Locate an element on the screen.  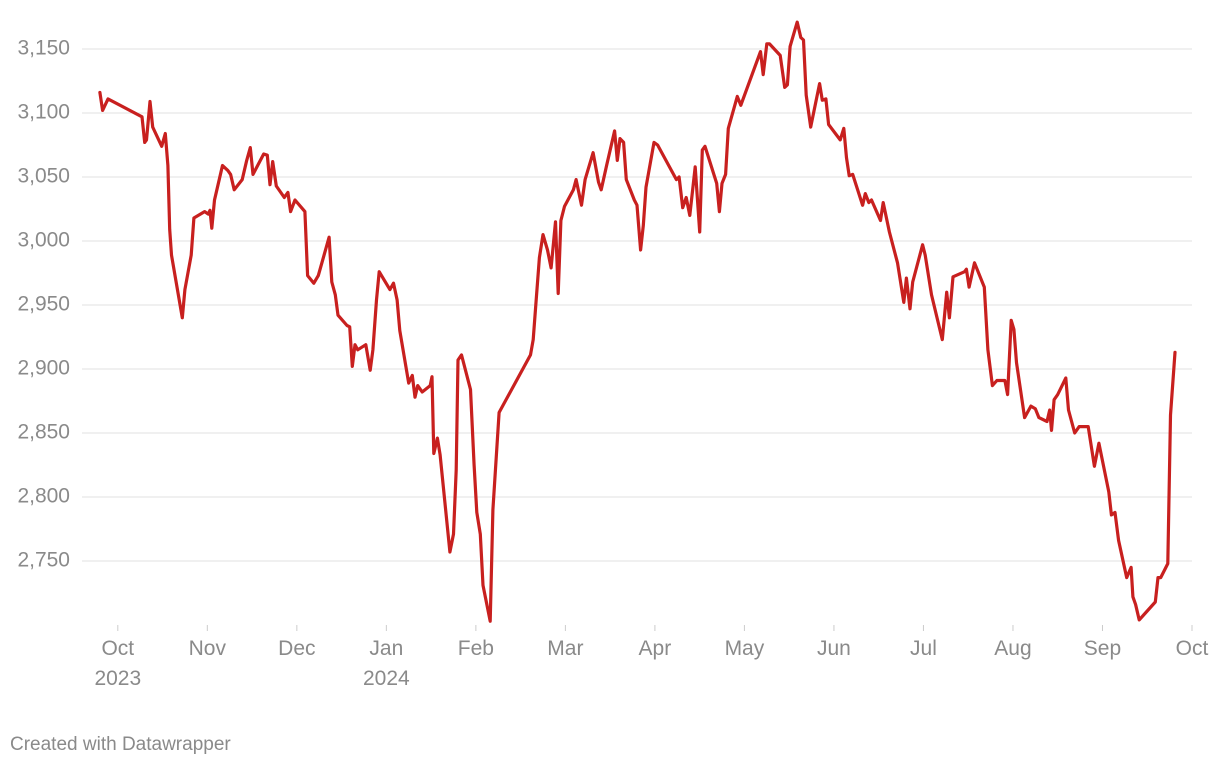
x-tick-label: Aug is located at coordinates (1012, 648).